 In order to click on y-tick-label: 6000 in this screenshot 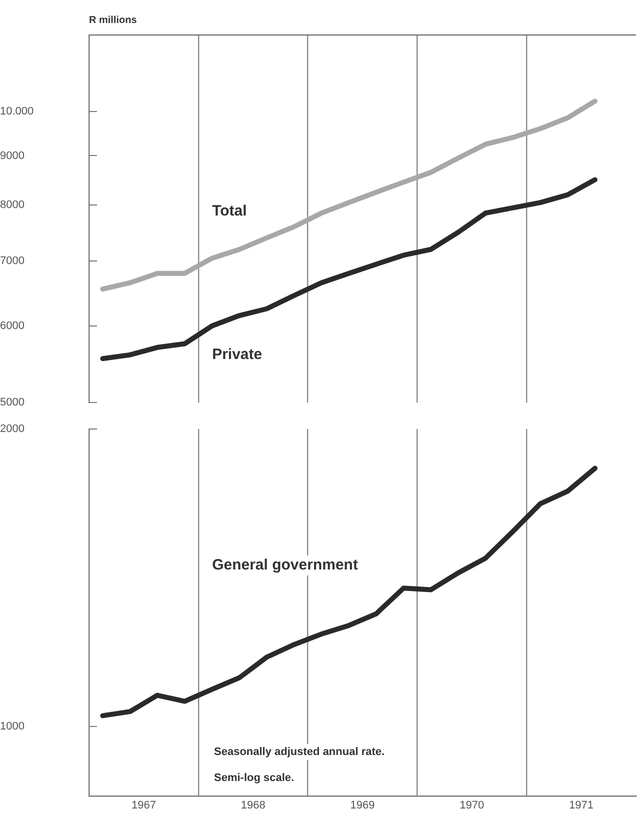, I will do `click(12, 326)`.